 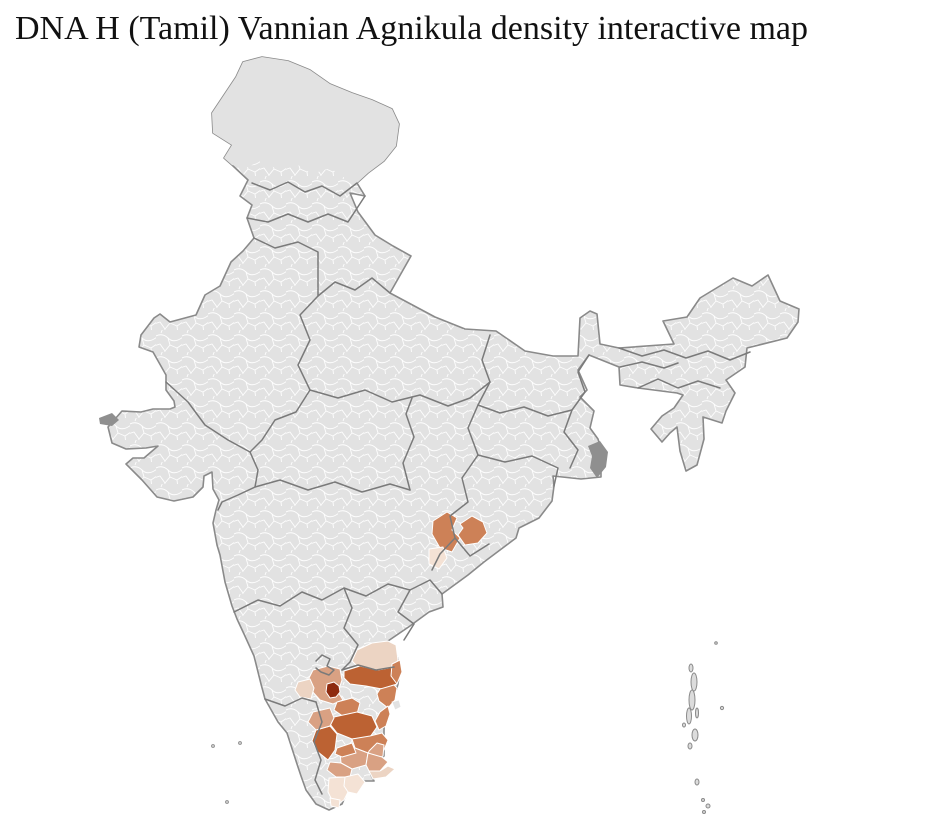 I want to click on map-patch-sundarbans, so click(x=598, y=459).